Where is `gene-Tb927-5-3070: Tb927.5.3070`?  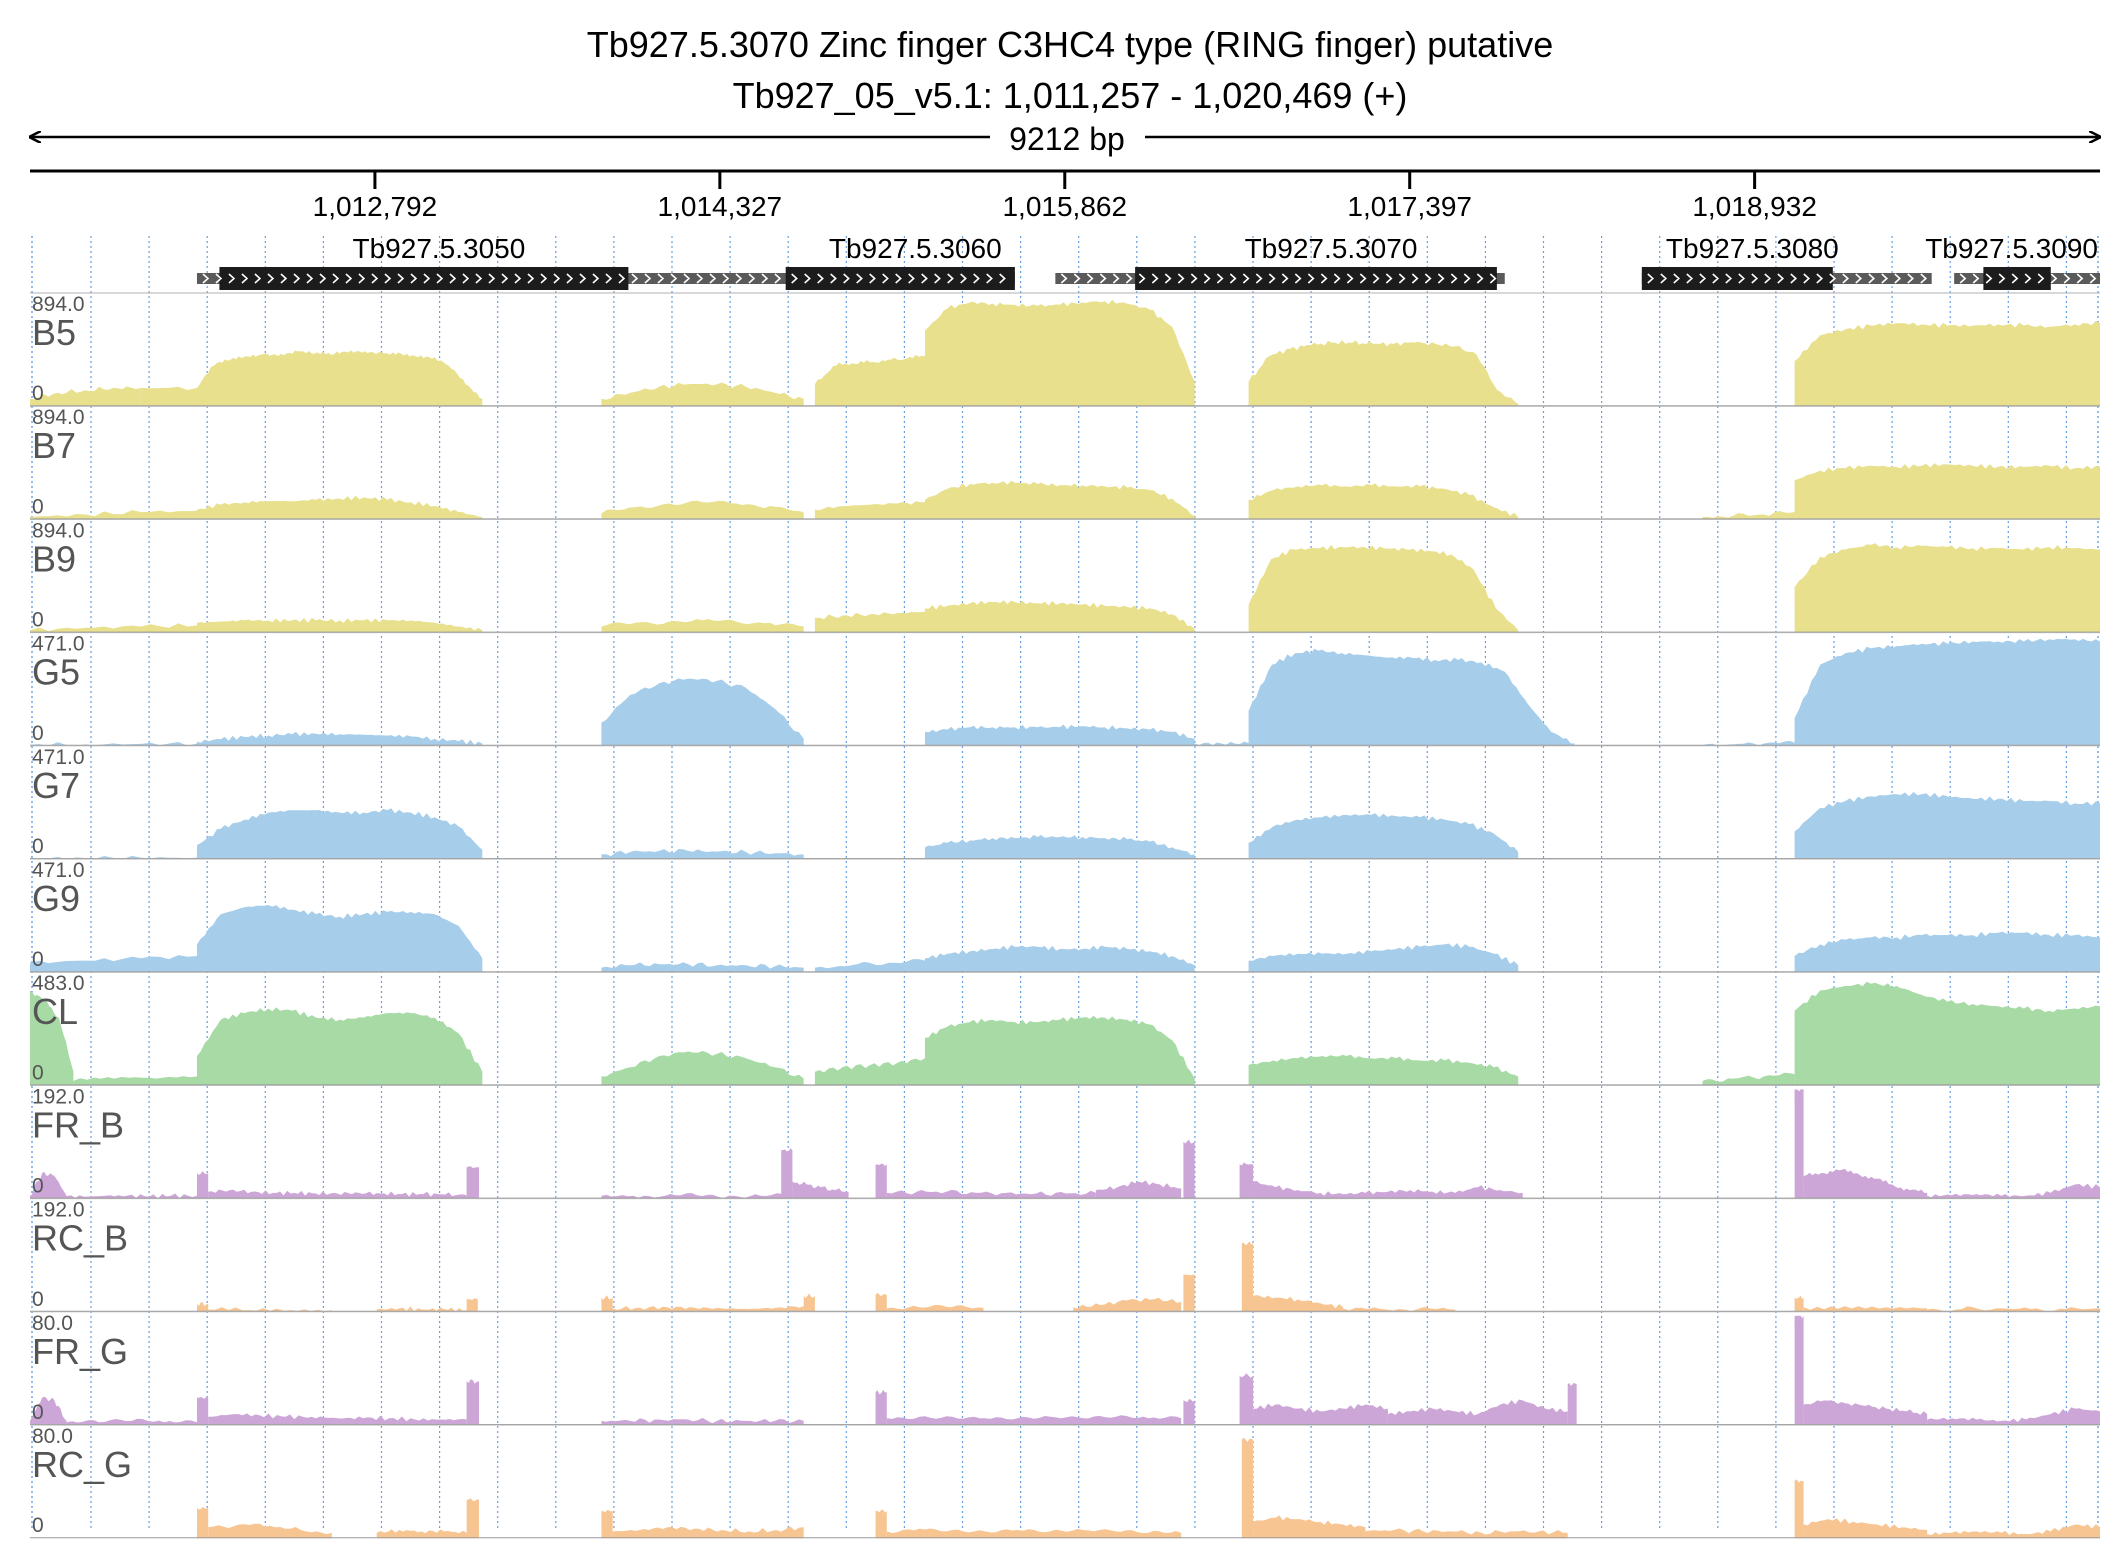 gene-Tb927-5-3070: Tb927.5.3070 is located at coordinates (1280, 261).